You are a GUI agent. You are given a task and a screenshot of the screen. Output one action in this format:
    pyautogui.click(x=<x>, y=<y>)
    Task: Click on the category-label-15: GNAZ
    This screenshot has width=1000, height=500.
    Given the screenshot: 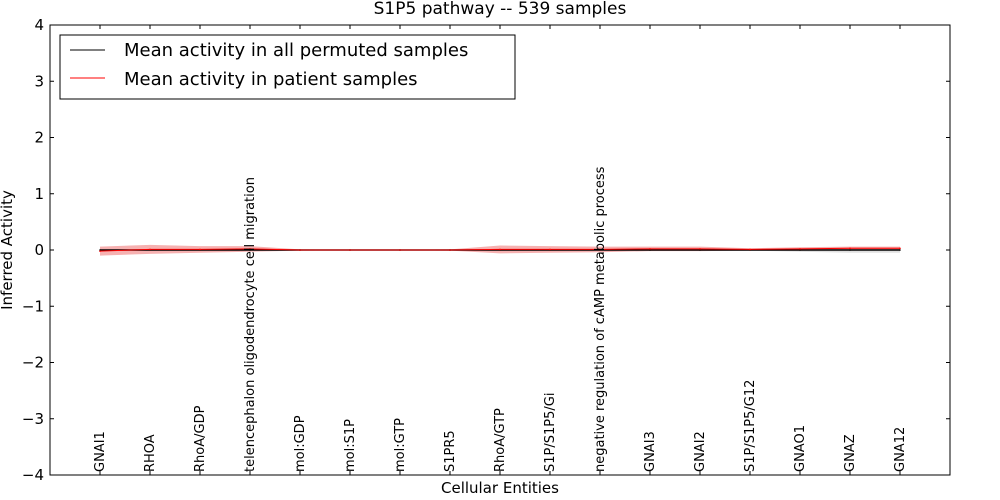 What is the action you would take?
    pyautogui.click(x=850, y=453)
    